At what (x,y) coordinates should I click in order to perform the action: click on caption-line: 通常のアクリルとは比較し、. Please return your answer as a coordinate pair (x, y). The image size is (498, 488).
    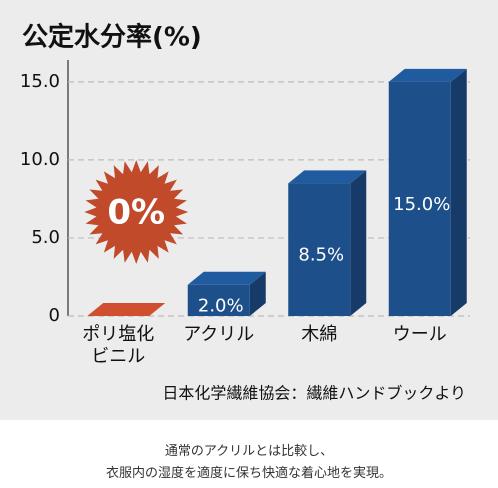
    Looking at the image, I should click on (249, 451).